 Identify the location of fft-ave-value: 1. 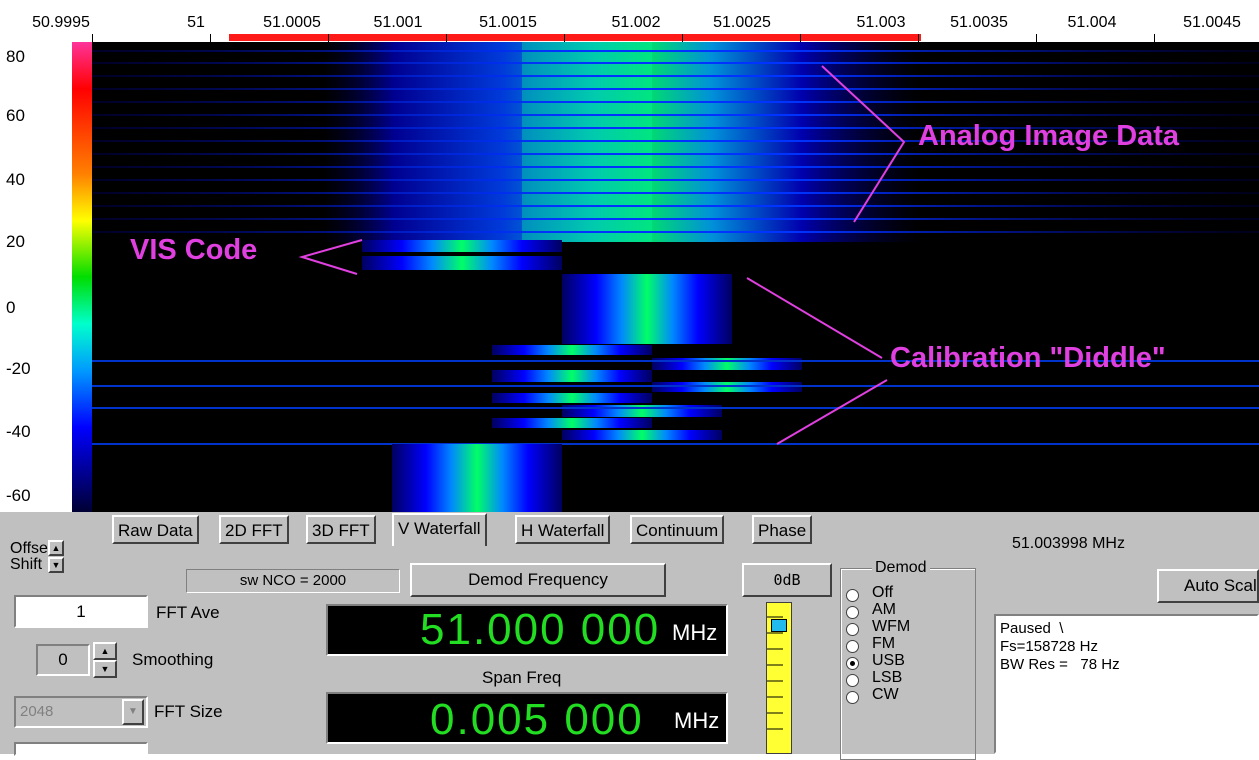
(81, 611).